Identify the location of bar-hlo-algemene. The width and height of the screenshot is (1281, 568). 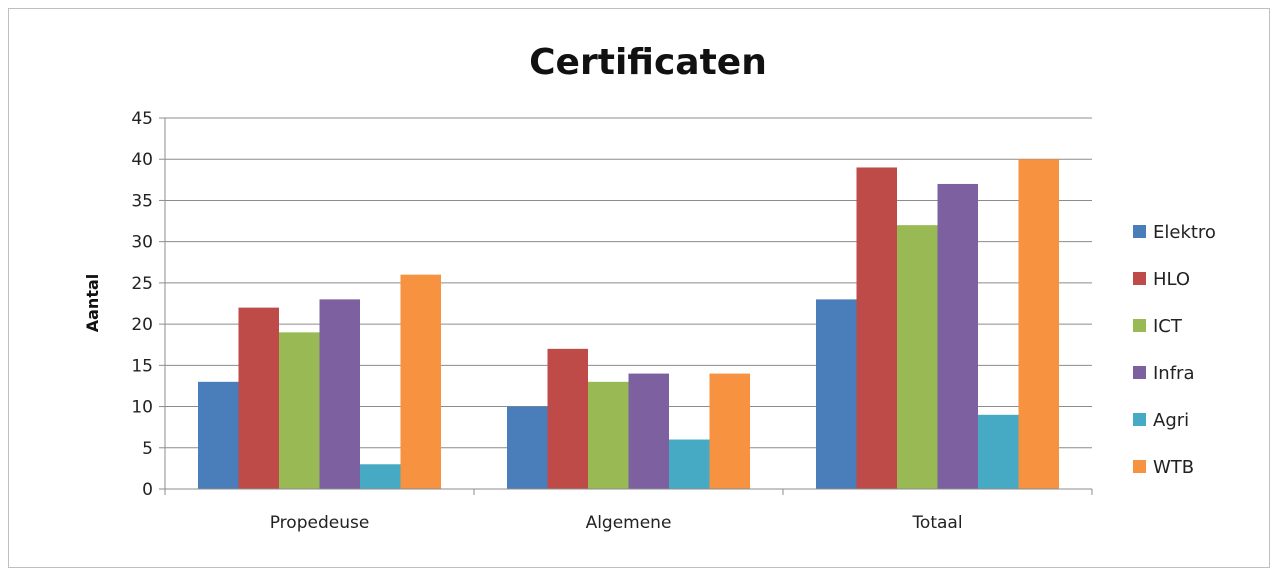
(567, 418).